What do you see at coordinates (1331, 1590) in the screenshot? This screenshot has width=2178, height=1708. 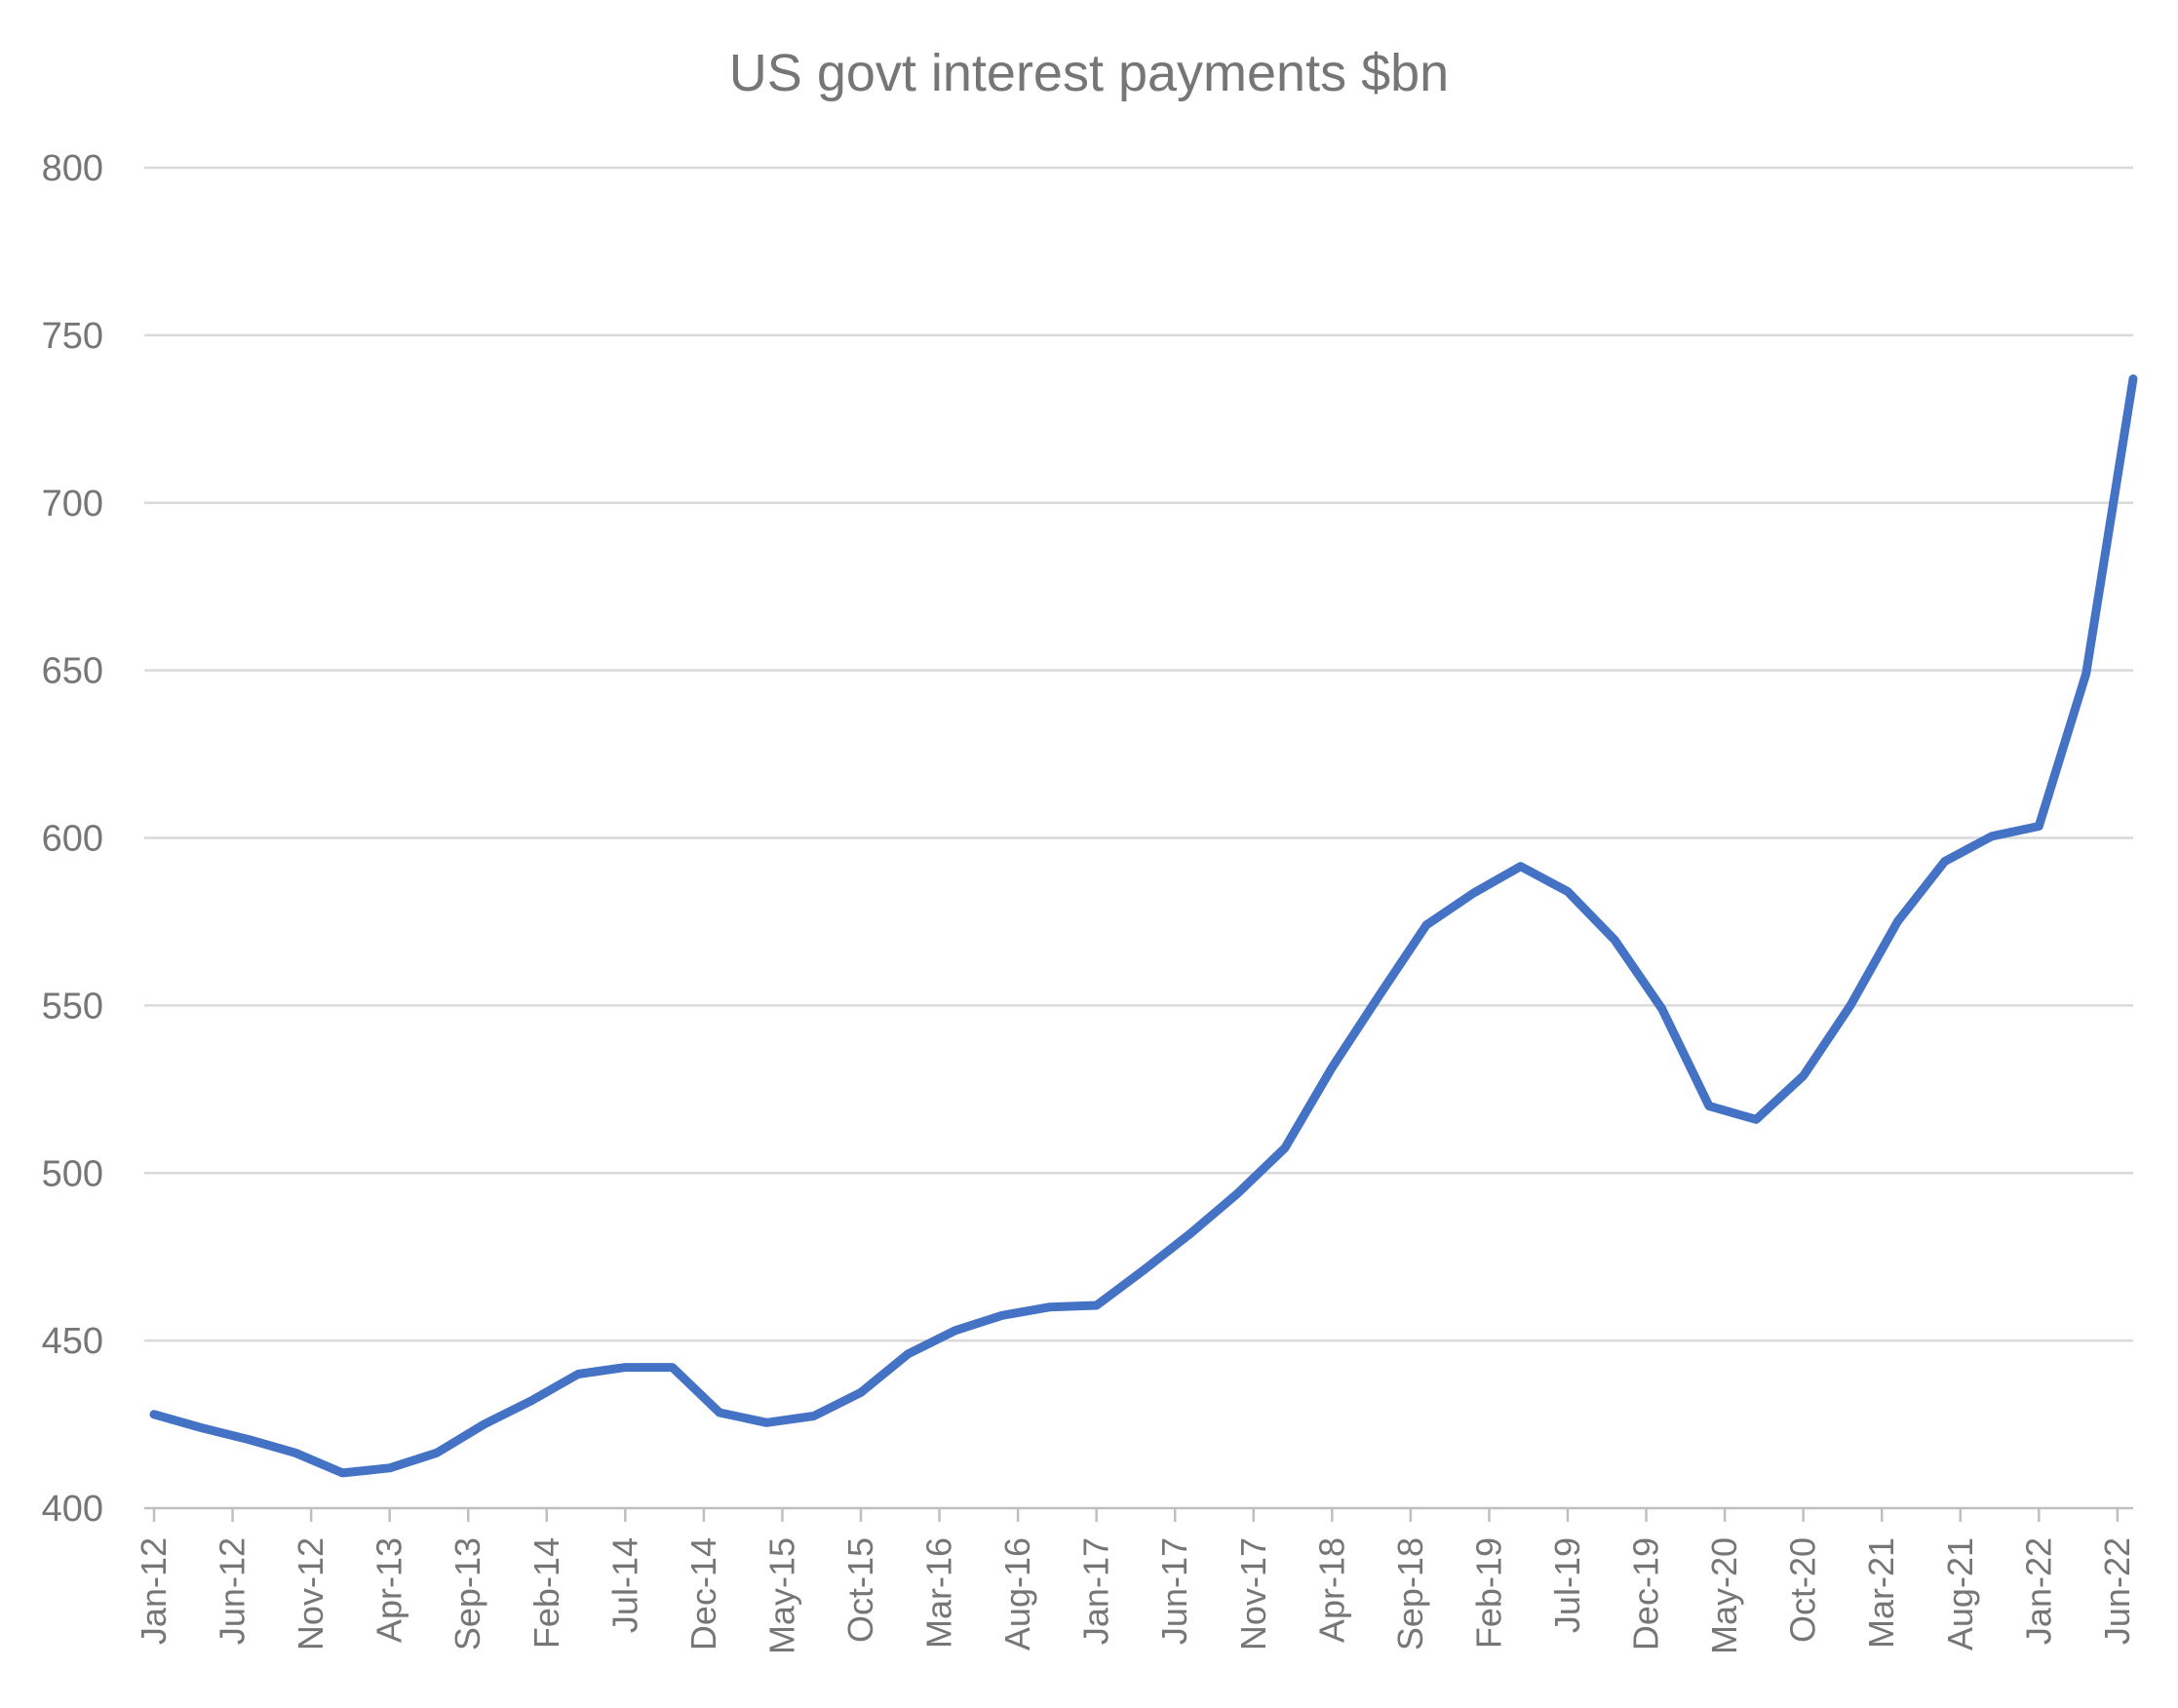 I see `x-tick-label-Apr-18: Apr-18` at bounding box center [1331, 1590].